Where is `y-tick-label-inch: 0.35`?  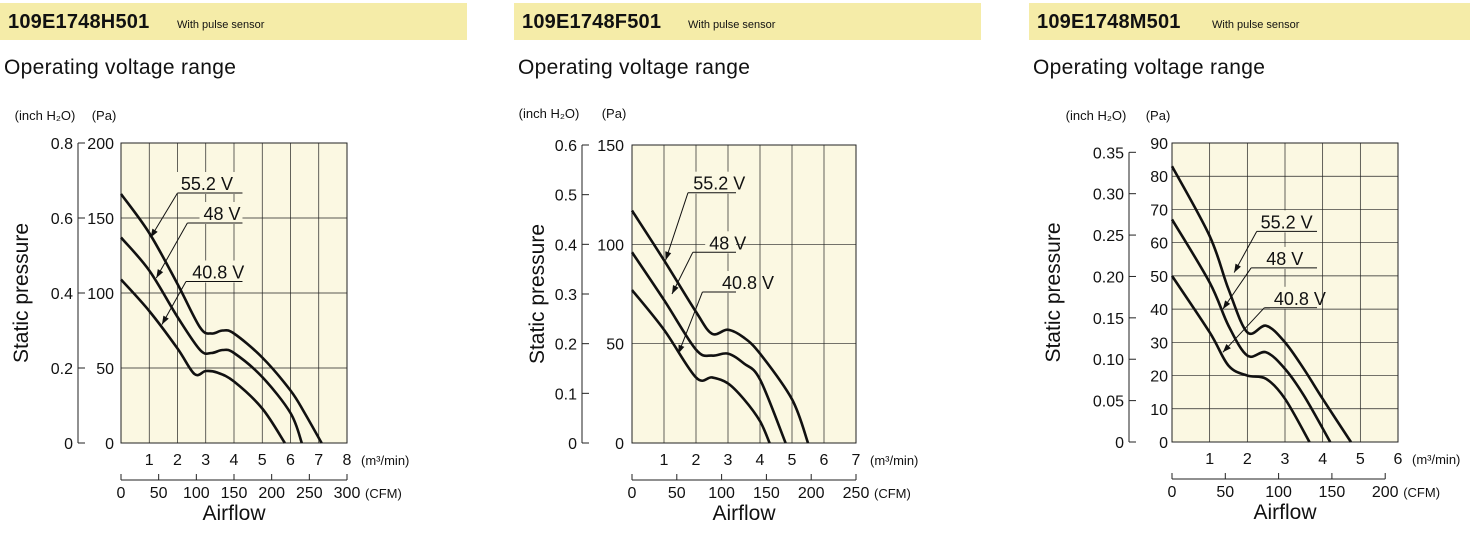
y-tick-label-inch: 0.35 is located at coordinates (1108, 153).